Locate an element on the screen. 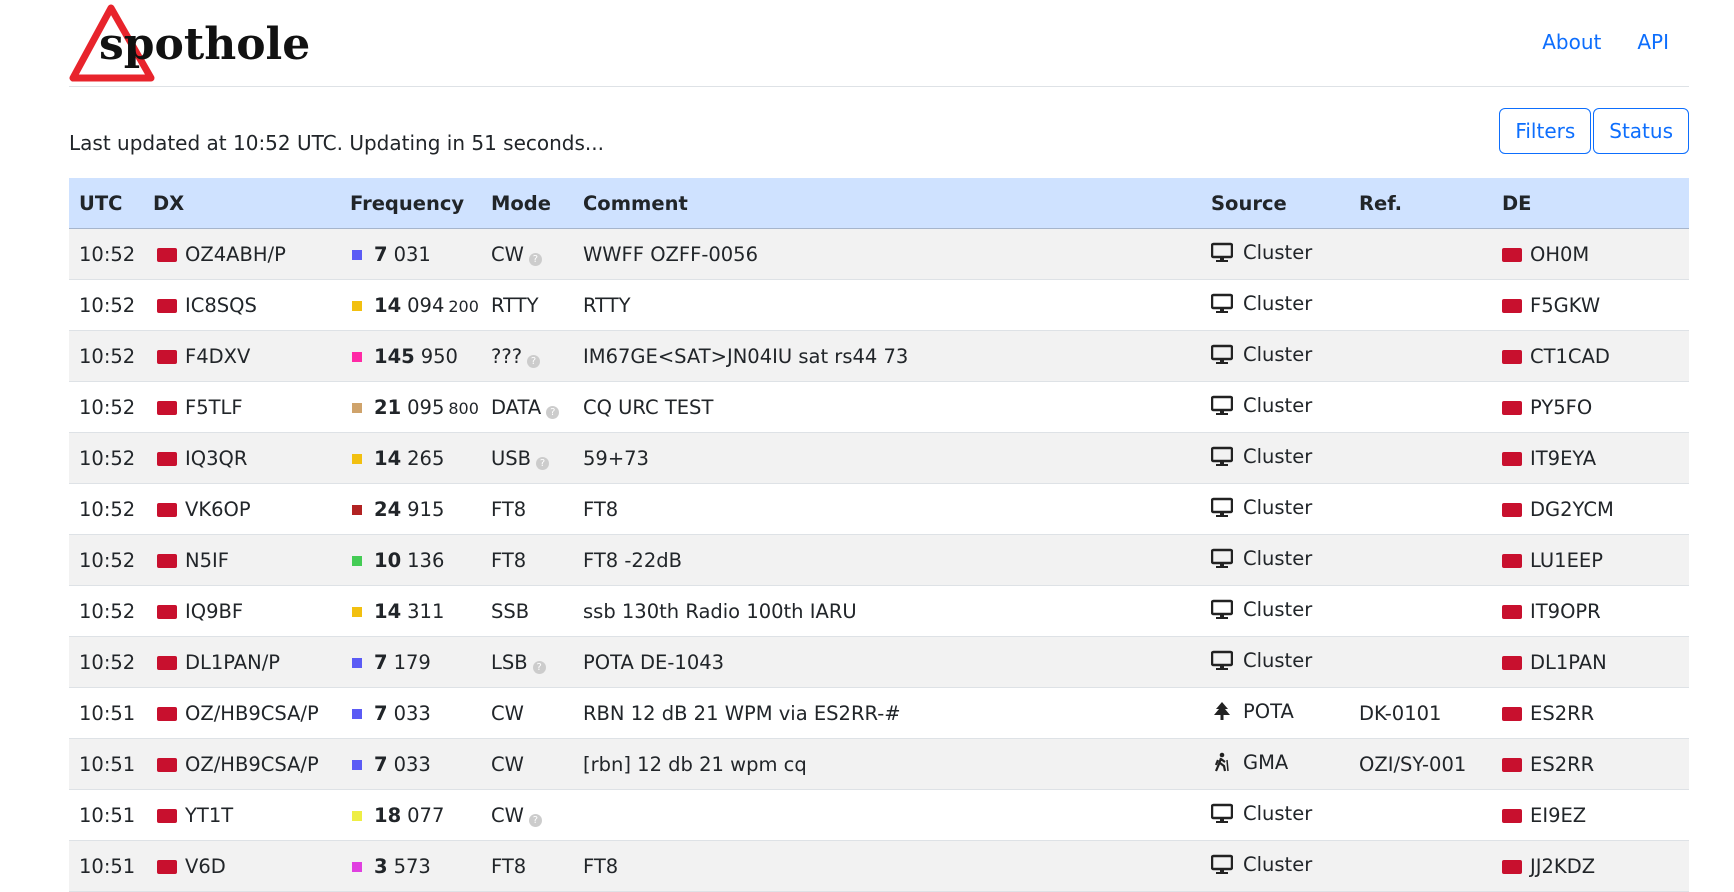 This screenshot has height=892, width=1734. comment-text: IM67GE<SAT>JN04IU sat rs44 73 is located at coordinates (746, 356).